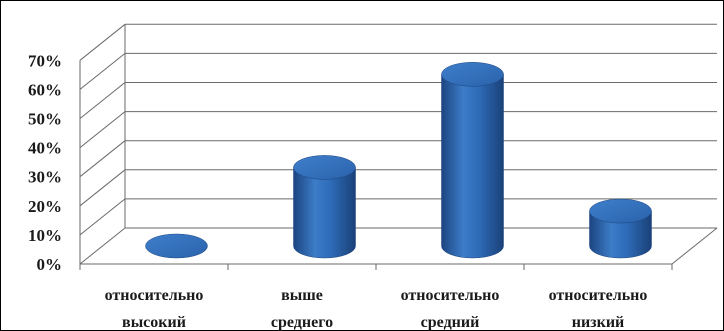 The height and width of the screenshot is (331, 724). Describe the element at coordinates (694, 246) in the screenshot. I see `floor-right-edge` at that location.